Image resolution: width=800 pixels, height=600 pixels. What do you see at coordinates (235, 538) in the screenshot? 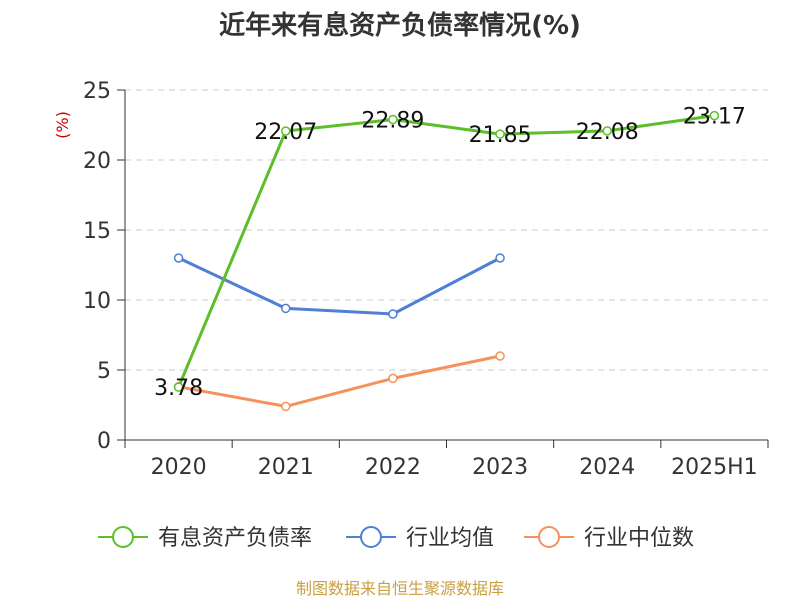
I see `legend-label: 有息资产负债率` at bounding box center [235, 538].